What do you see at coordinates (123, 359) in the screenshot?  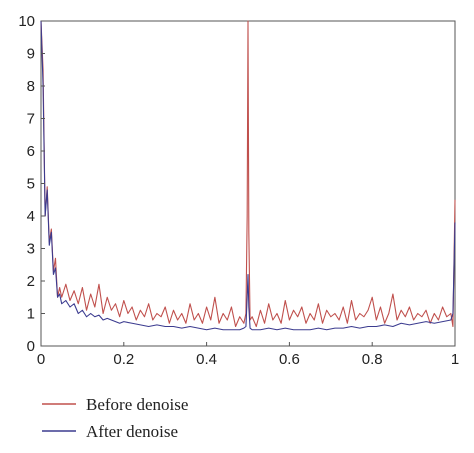 I see `x-tick-label: 0.2` at bounding box center [123, 359].